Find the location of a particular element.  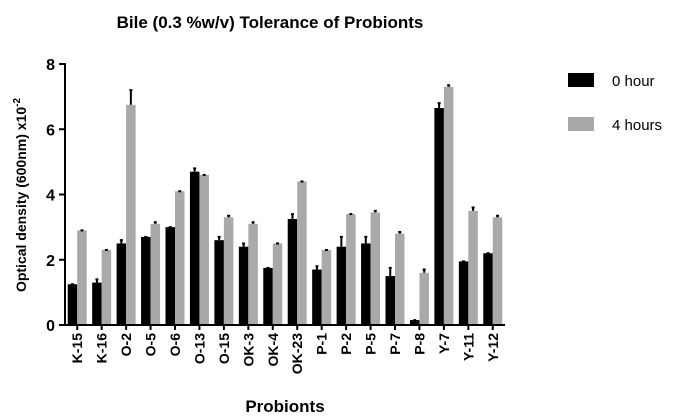

x-tick-label: P-7 is located at coordinates (395, 344).